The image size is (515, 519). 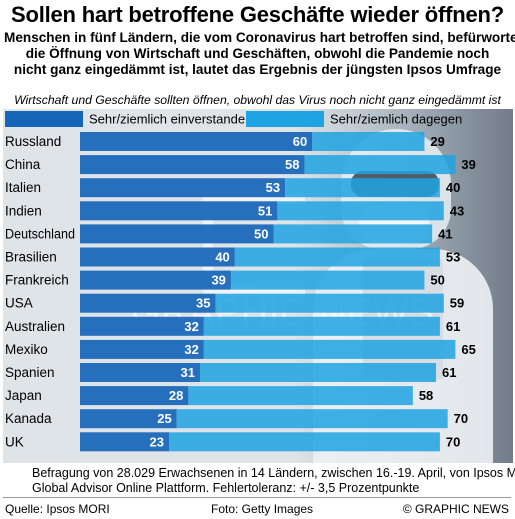 What do you see at coordinates (31, 257) in the screenshot?
I see `category-label: Brasilien` at bounding box center [31, 257].